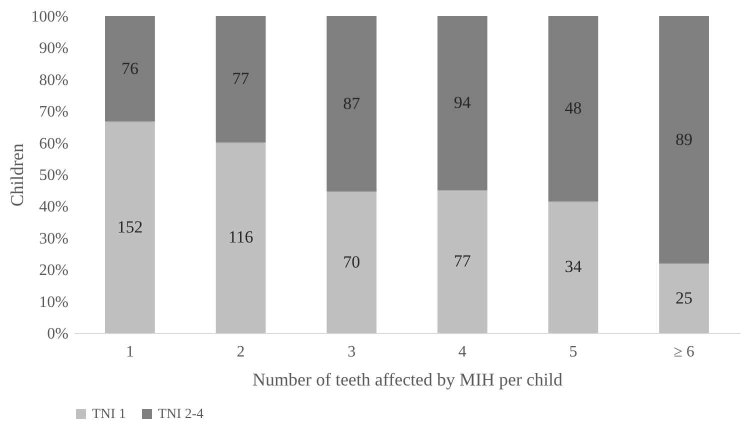 This screenshot has height=427, width=750. What do you see at coordinates (53, 302) in the screenshot?
I see `y-tick-label: 10%` at bounding box center [53, 302].